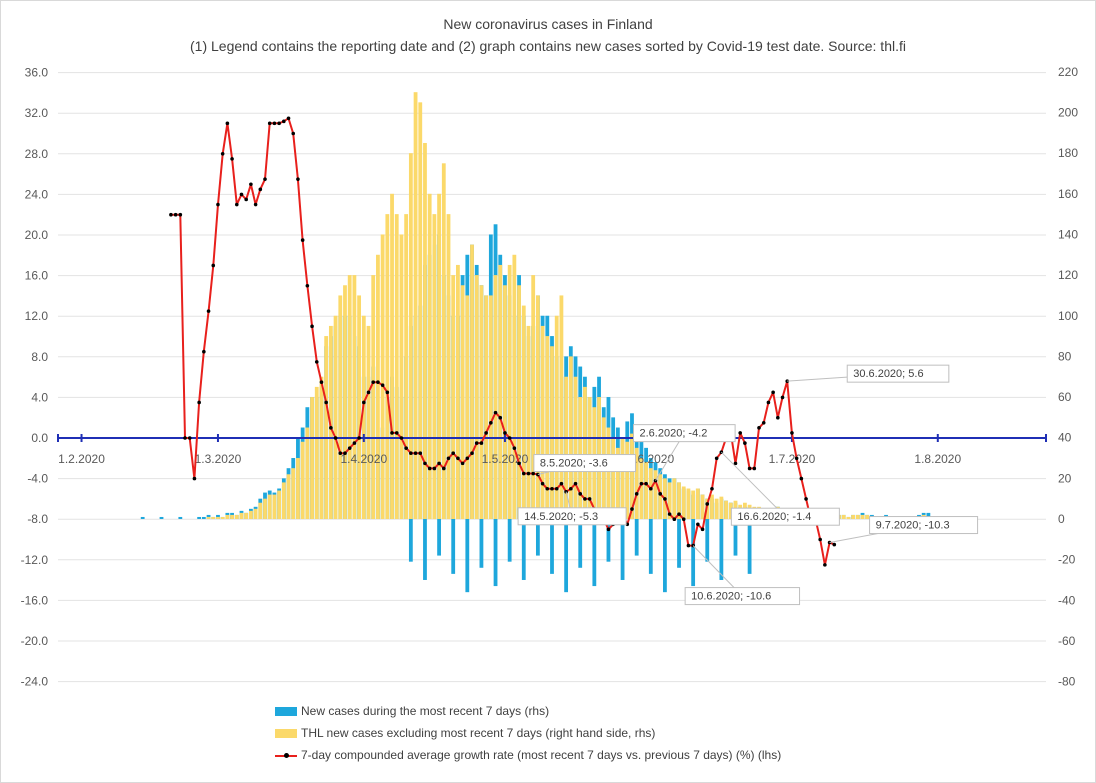 This screenshot has height=783, width=1096. What do you see at coordinates (1068, 153) in the screenshot?
I see `y-right-tick-label: 180` at bounding box center [1068, 153].